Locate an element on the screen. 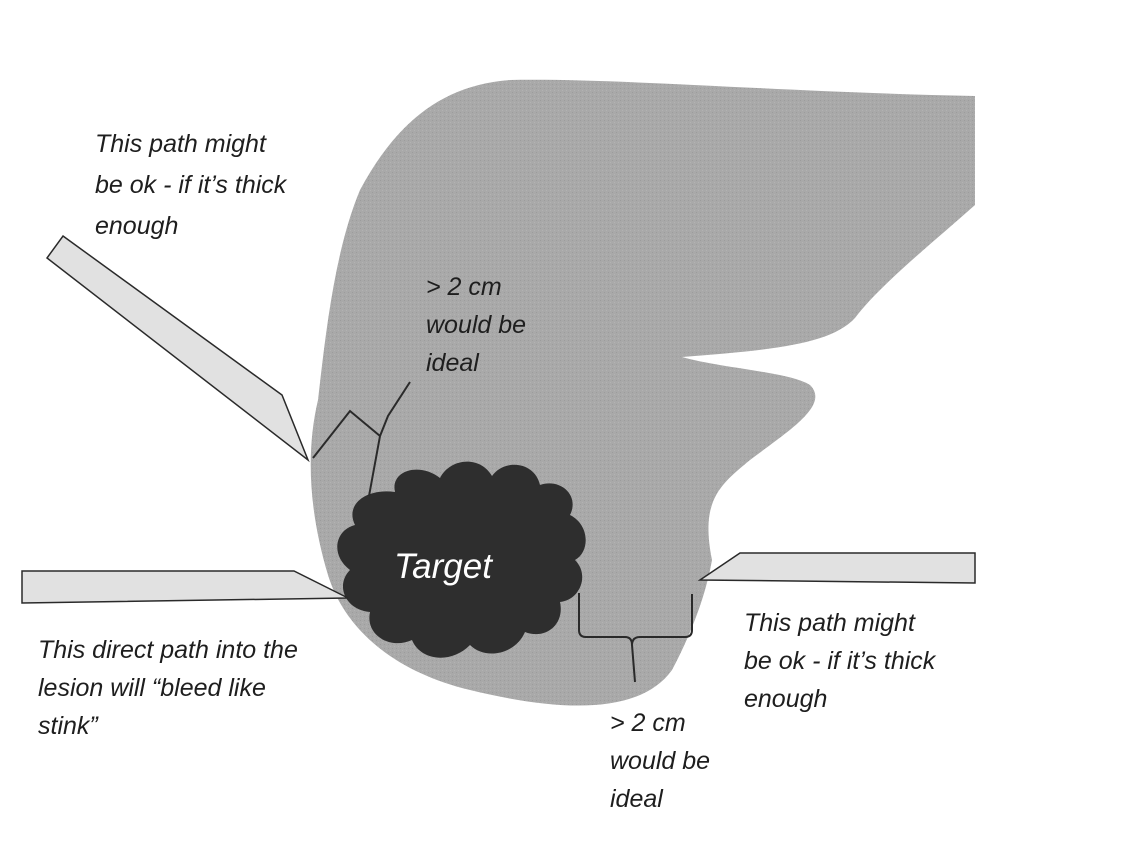  note-line: stink” is located at coordinates (68, 726).